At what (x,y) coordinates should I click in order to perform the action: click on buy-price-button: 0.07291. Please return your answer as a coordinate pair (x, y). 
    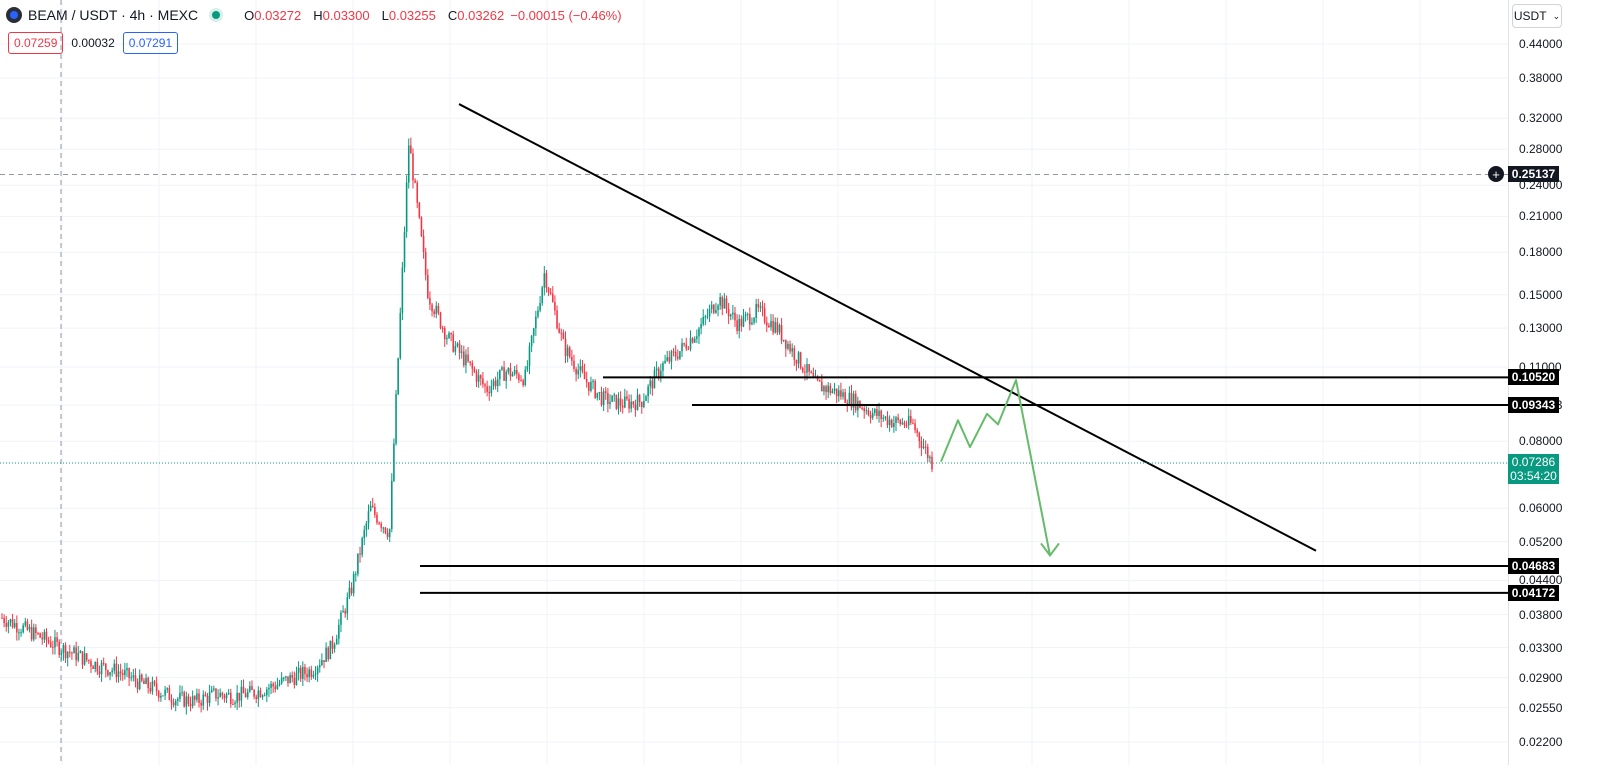
    Looking at the image, I should click on (150, 43).